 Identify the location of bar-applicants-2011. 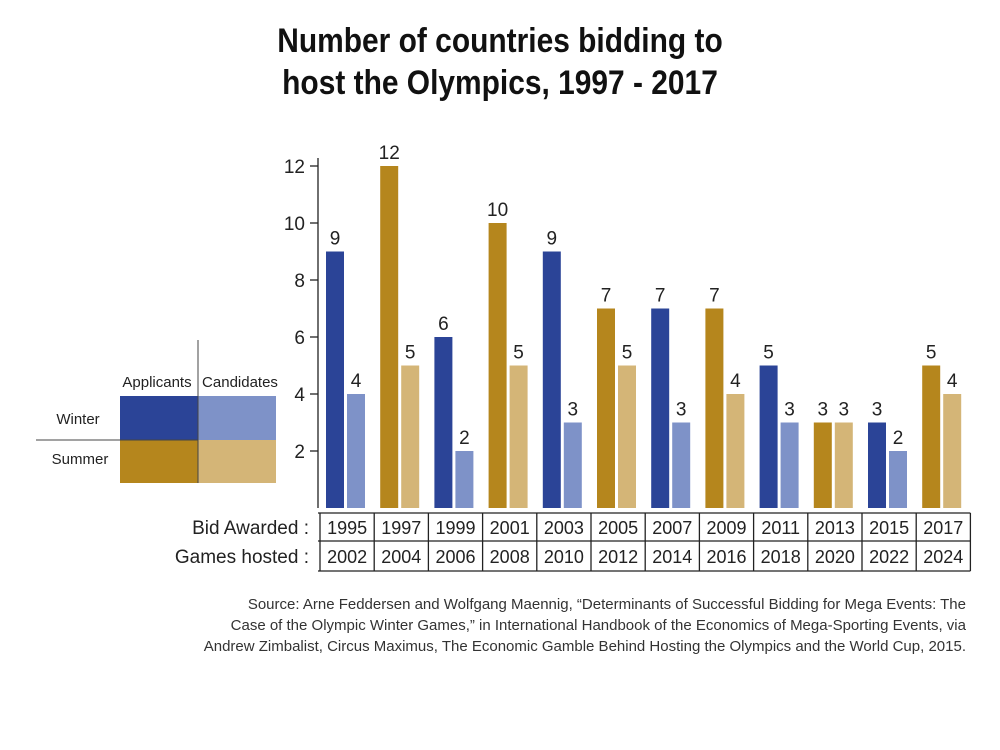
(768, 436).